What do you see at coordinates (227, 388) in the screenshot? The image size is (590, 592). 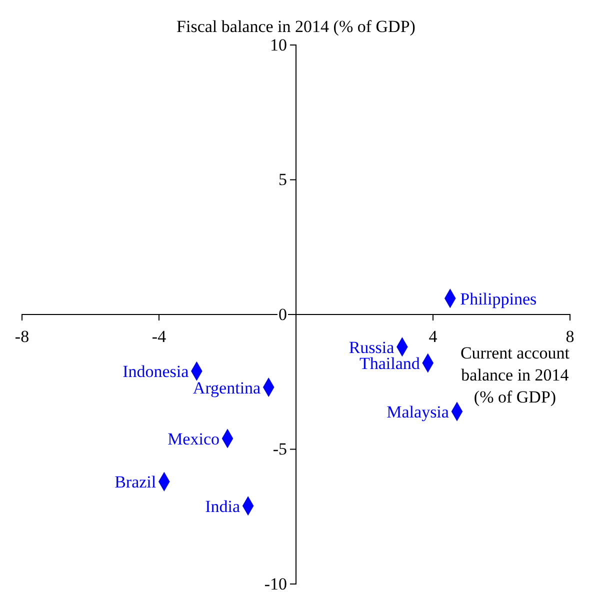 I see `series-label: Argentina` at bounding box center [227, 388].